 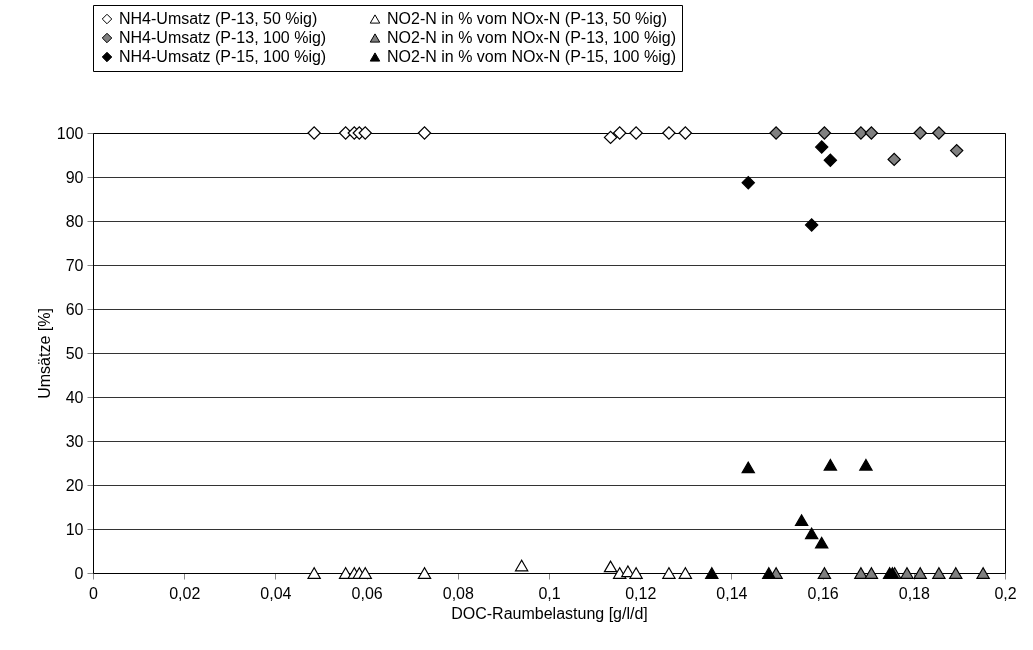 I want to click on y-tick-label: 10, so click(x=74, y=529).